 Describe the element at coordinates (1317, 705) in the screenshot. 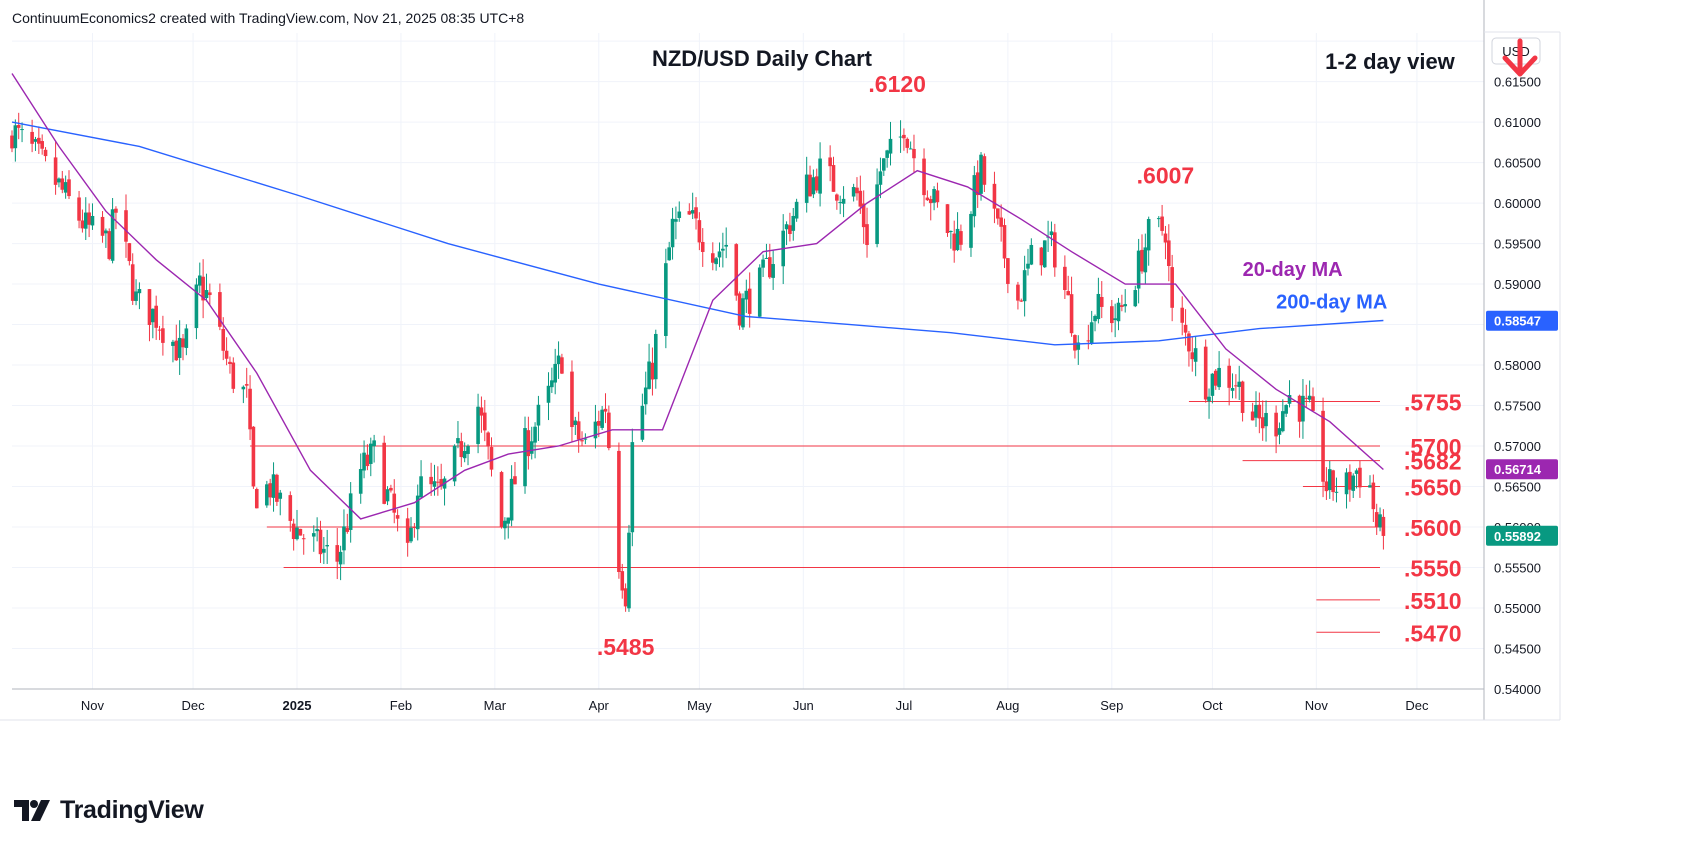

I see `x-tick-label: Nov` at that location.